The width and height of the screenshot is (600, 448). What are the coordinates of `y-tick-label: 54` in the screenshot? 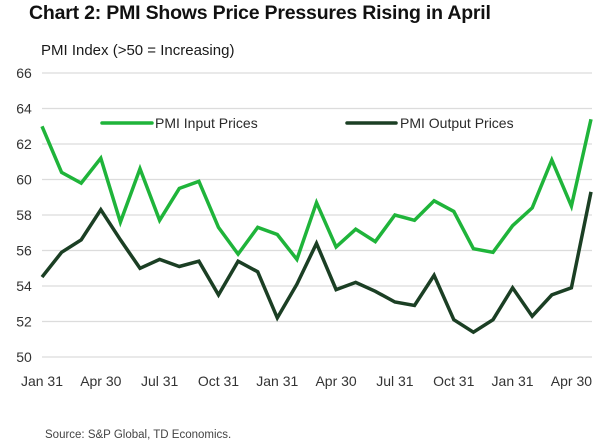 It's located at (24, 286).